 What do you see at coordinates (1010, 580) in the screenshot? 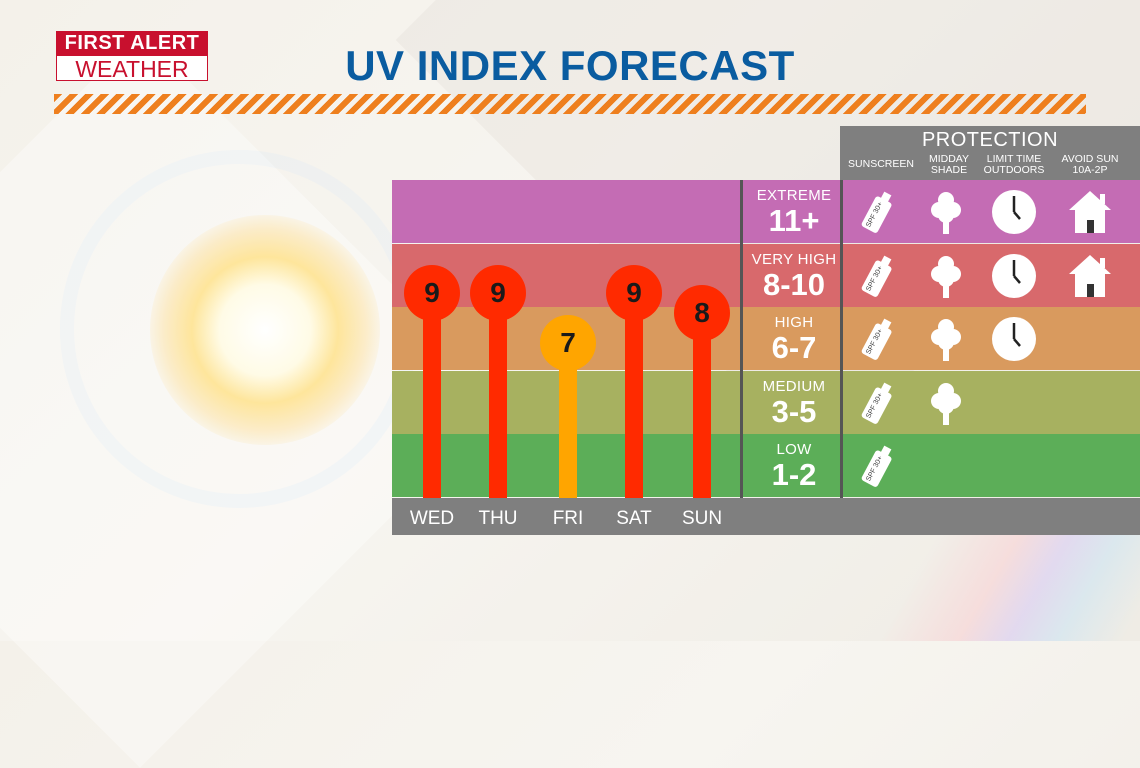
I see `rainbow-graphic` at bounding box center [1010, 580].